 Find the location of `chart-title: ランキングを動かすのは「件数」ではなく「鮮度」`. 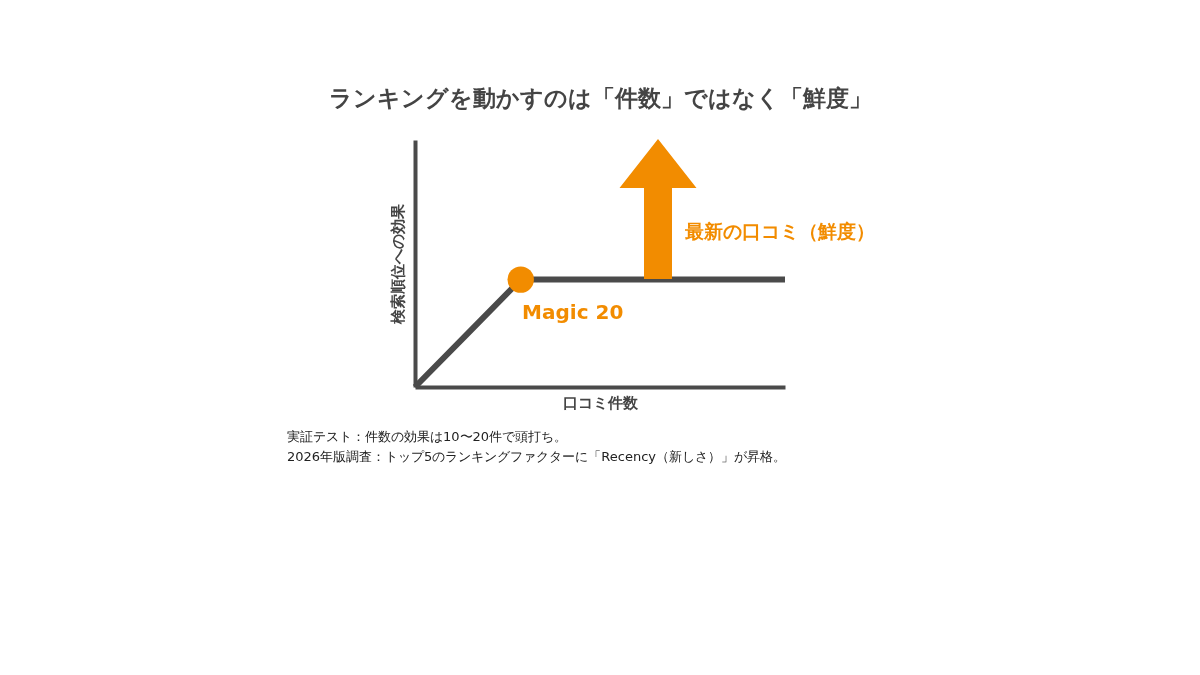

chart-title: ランキングを動かすのは「件数」ではなく「鮮度」 is located at coordinates (600, 98).